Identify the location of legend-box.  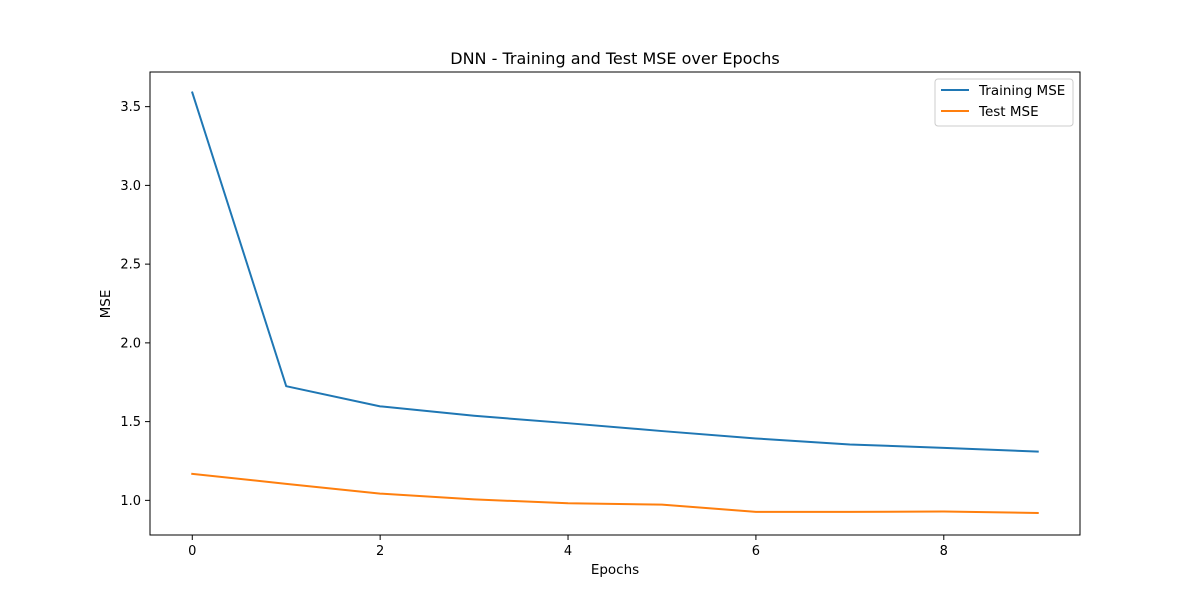
(1004, 102).